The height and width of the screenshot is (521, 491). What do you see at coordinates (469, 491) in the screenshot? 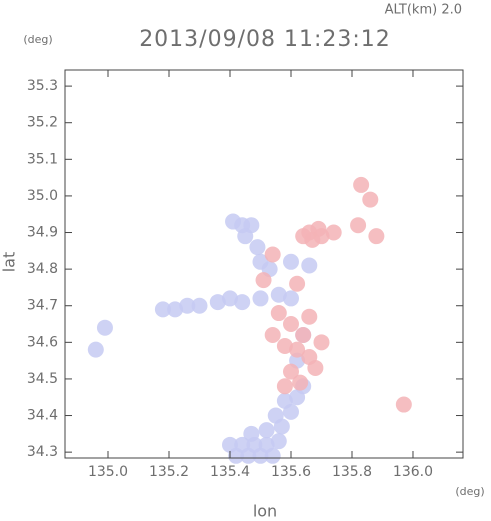
I see `x-unit: (deg)` at bounding box center [469, 491].